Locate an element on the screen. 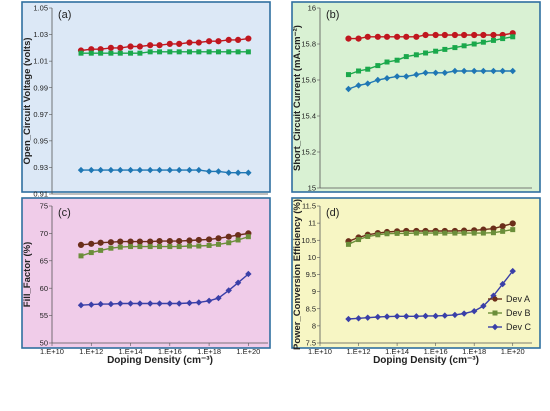 Image resolution: width=550 pixels, height=411 pixels. y-tick-label: 1.03 is located at coordinates (40, 34).